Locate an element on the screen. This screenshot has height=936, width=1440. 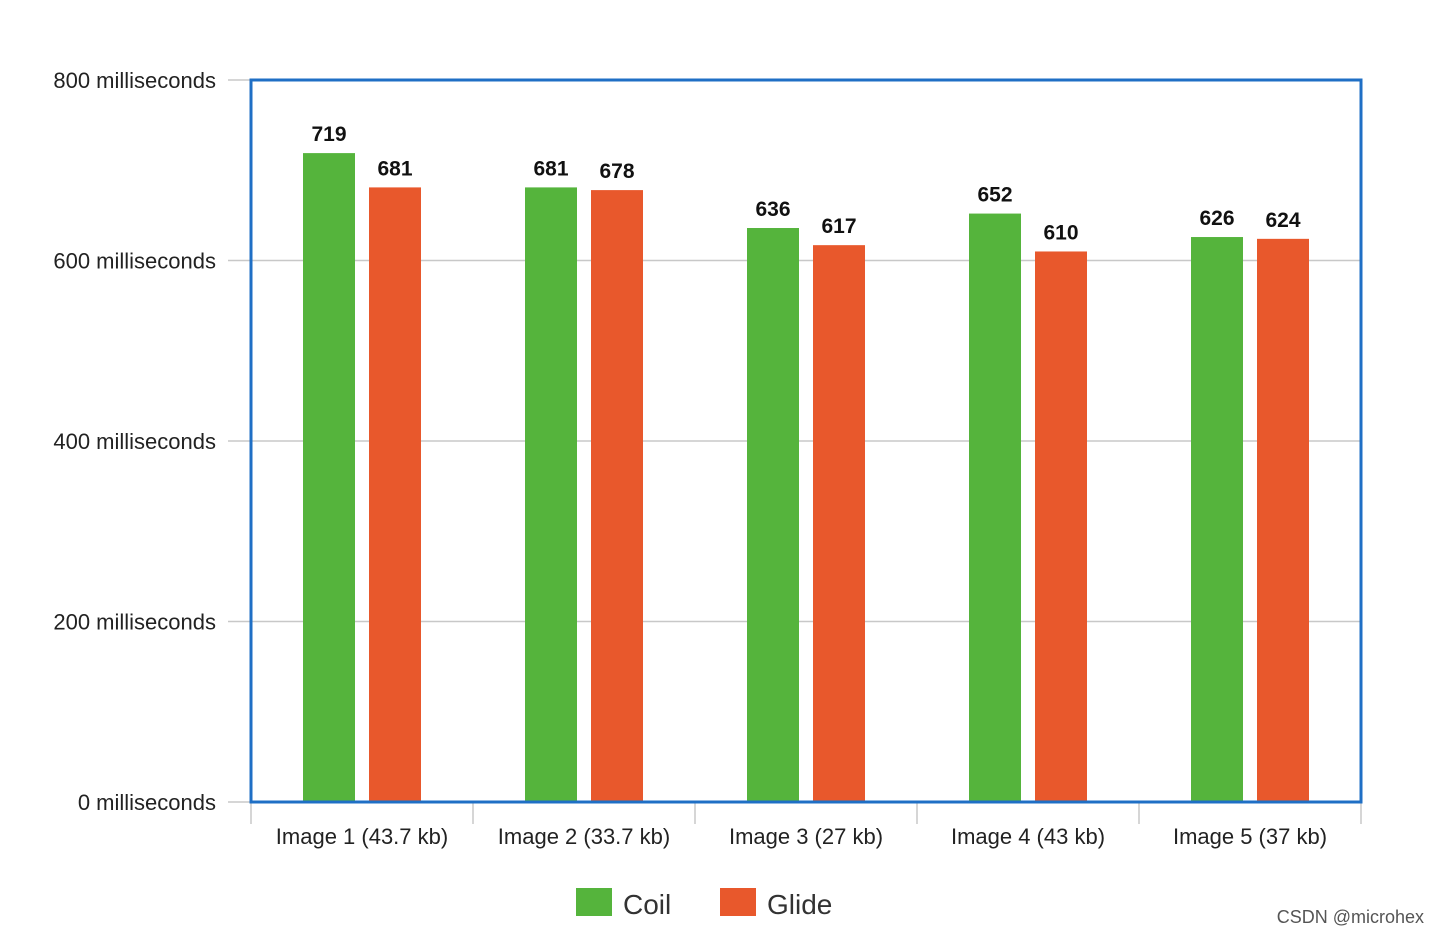
y-tick-label: 200 milliseconds is located at coordinates (134, 622).